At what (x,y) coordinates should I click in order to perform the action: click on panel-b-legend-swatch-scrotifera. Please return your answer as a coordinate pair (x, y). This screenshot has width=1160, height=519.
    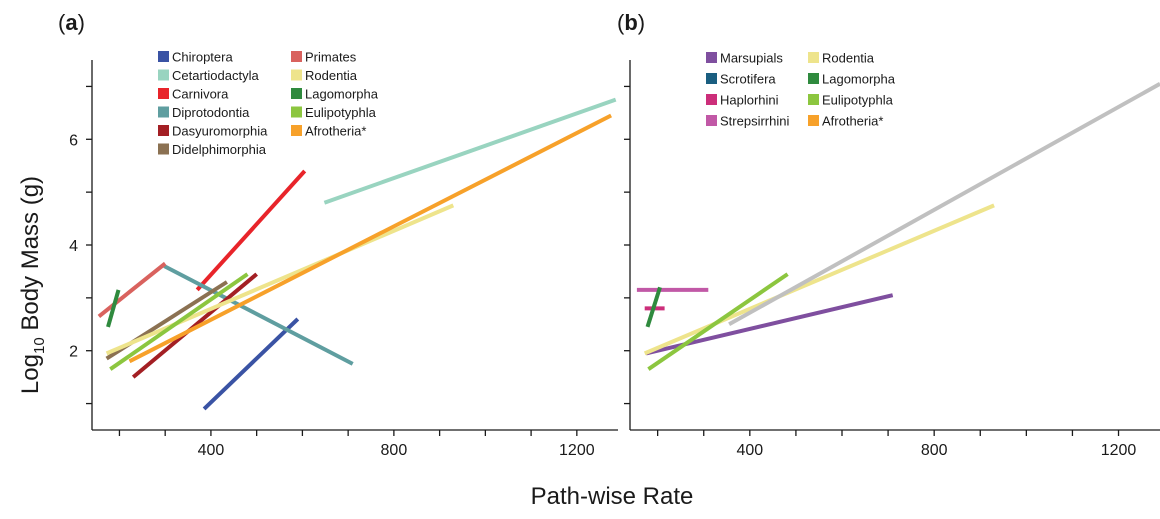
    Looking at the image, I should click on (711, 78).